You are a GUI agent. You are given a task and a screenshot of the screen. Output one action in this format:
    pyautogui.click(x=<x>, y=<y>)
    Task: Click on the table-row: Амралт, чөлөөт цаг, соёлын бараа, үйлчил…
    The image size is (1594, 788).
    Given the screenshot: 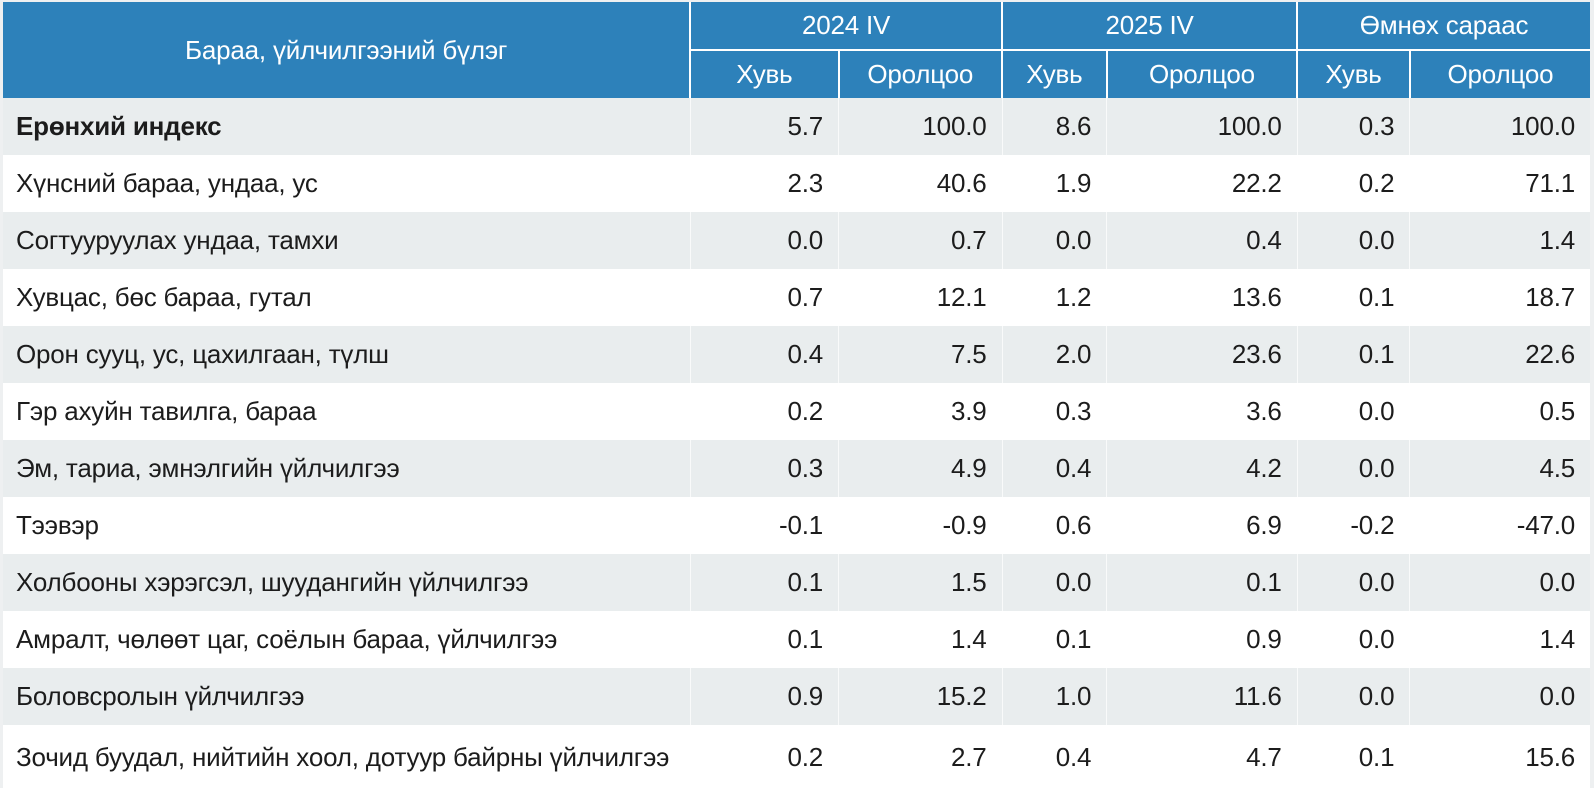 What is the action you would take?
    pyautogui.click(x=796, y=639)
    